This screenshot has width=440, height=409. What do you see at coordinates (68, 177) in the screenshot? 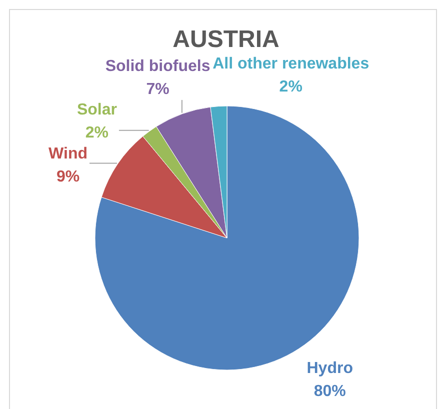
I see `data-label: 9%` at bounding box center [68, 177].